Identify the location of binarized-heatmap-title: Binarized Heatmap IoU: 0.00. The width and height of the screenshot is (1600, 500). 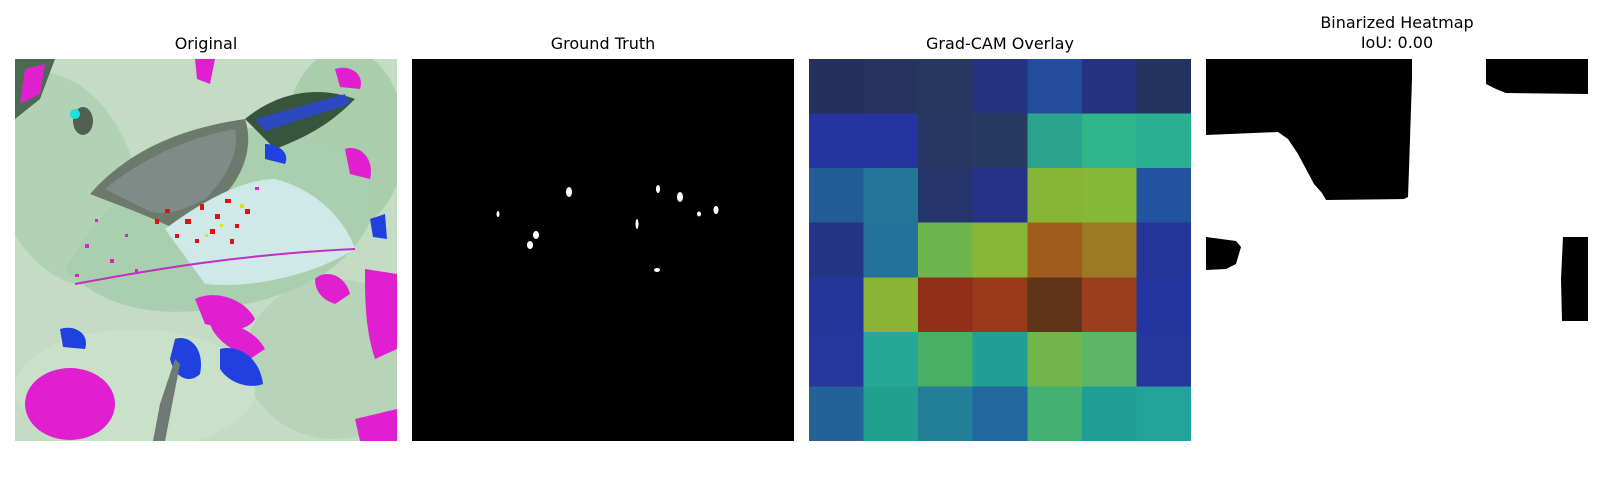
(1397, 33).